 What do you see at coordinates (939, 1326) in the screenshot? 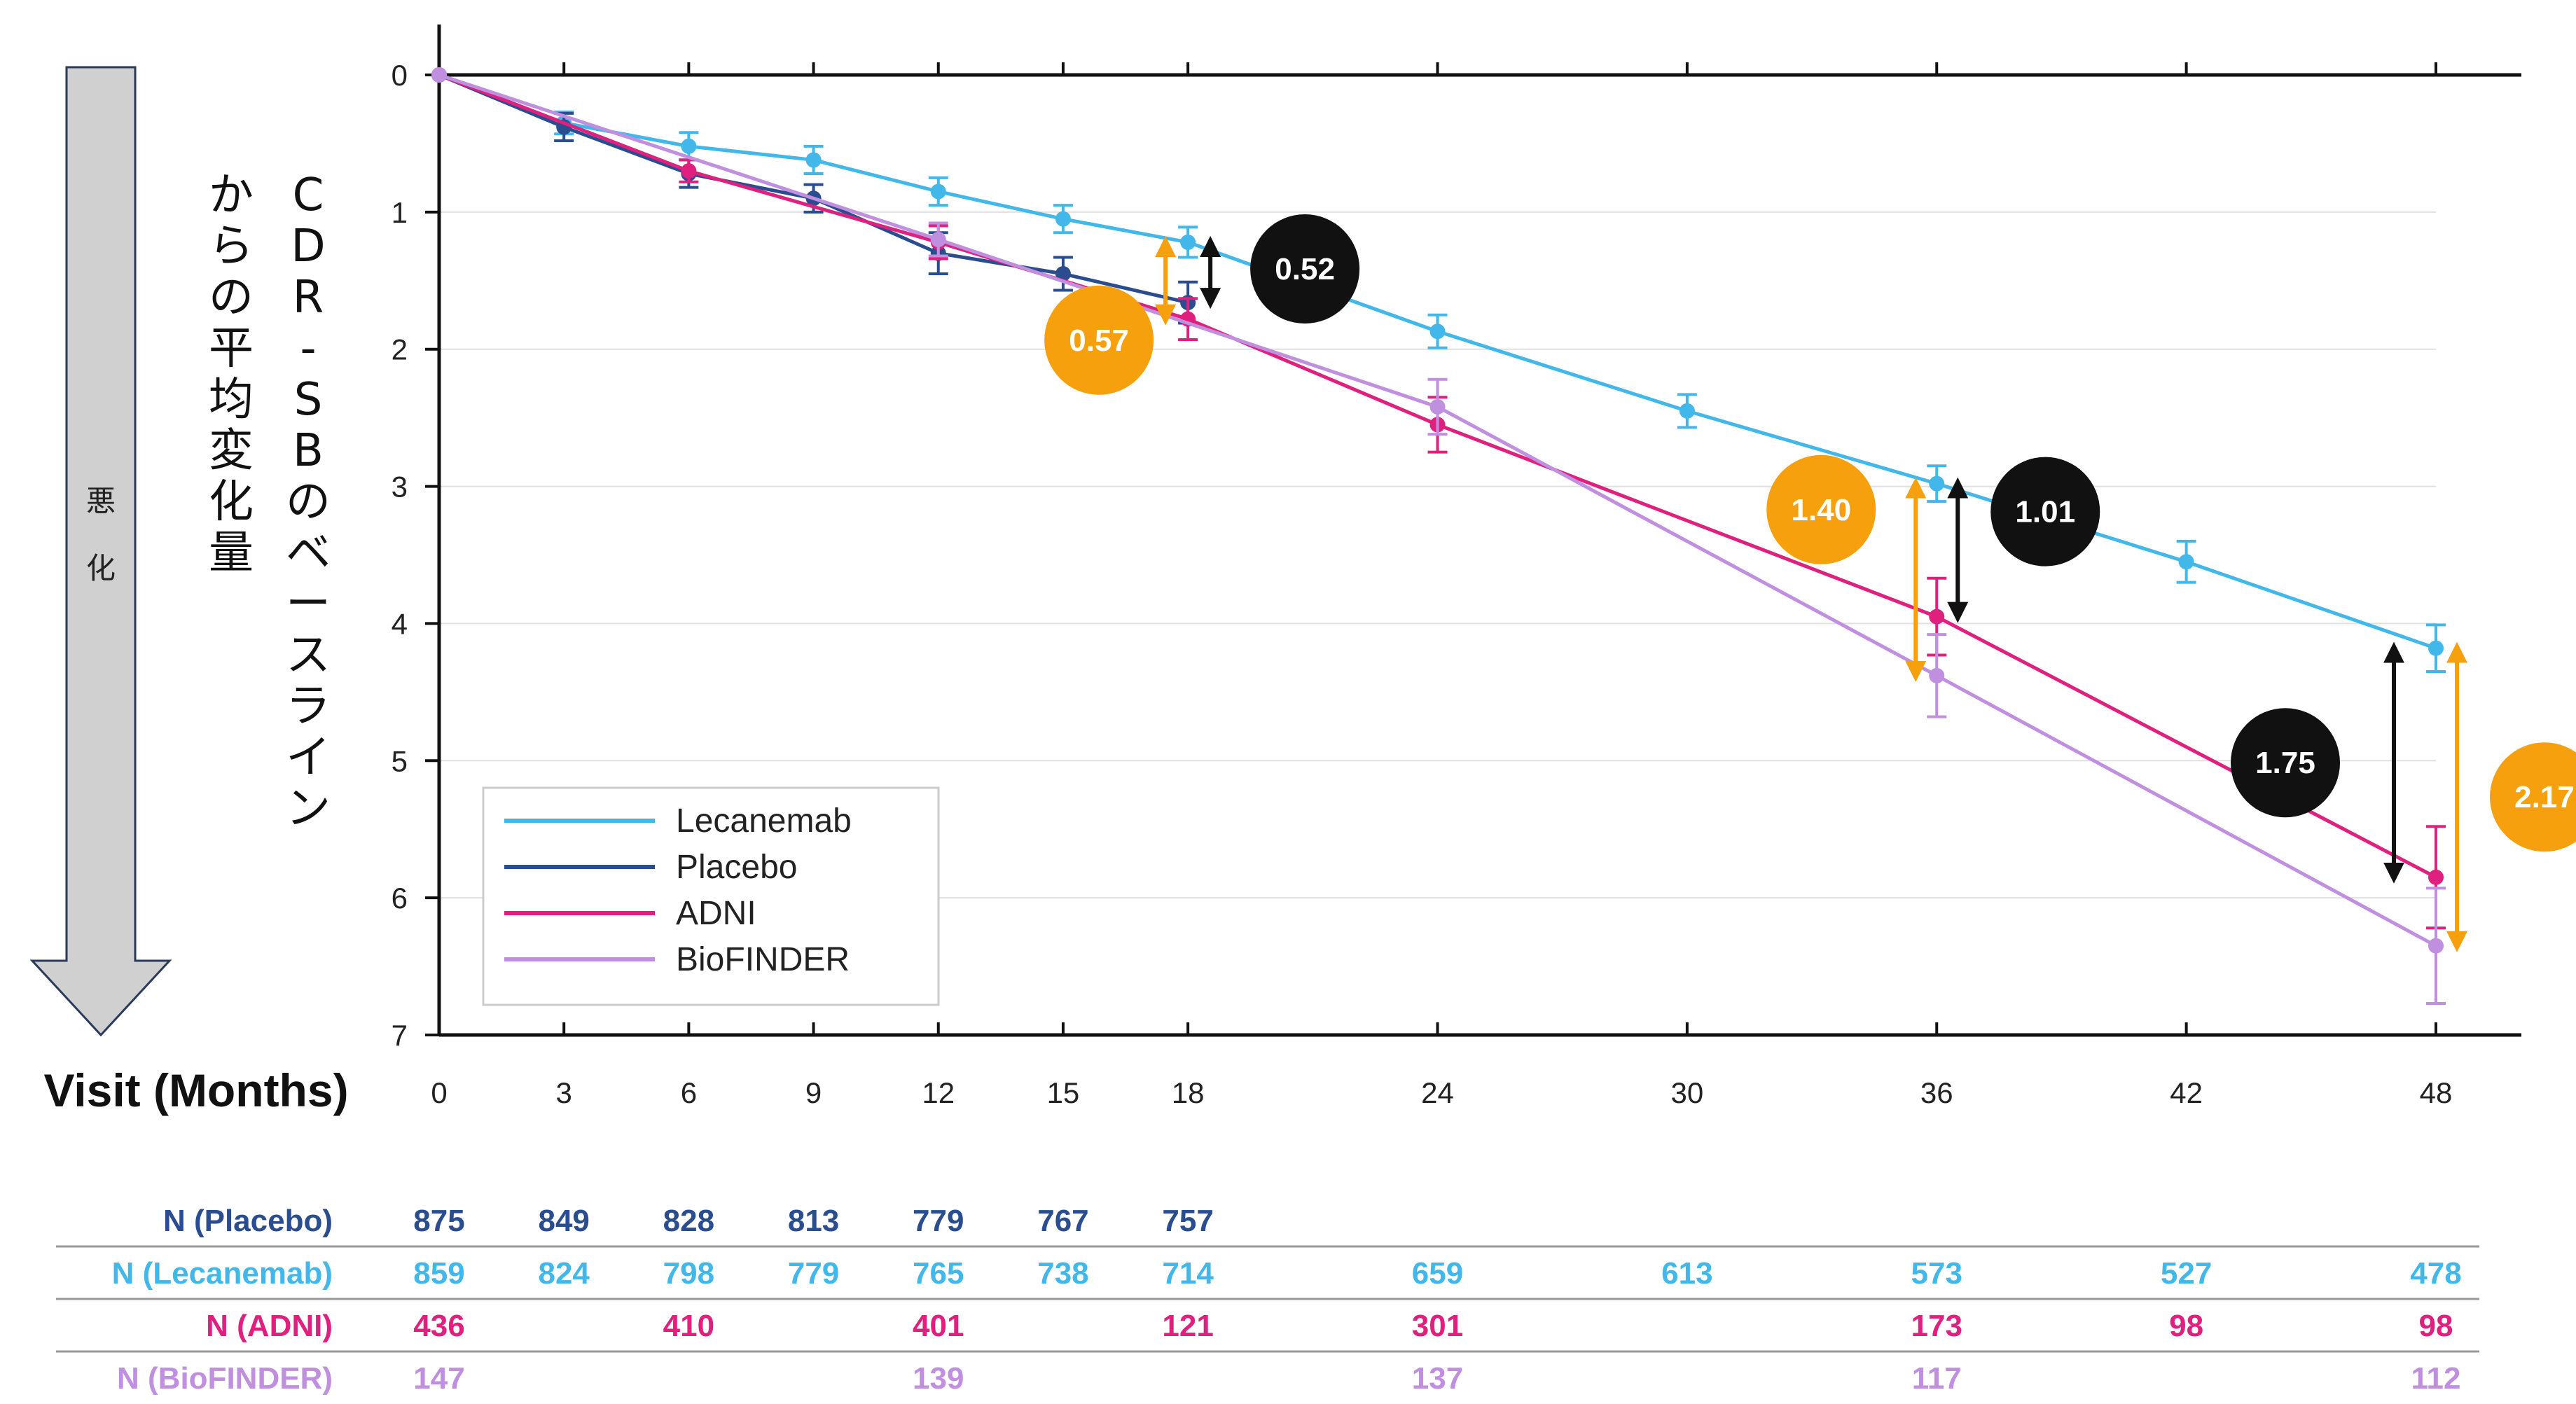
I see `n-cell: 401` at bounding box center [939, 1326].